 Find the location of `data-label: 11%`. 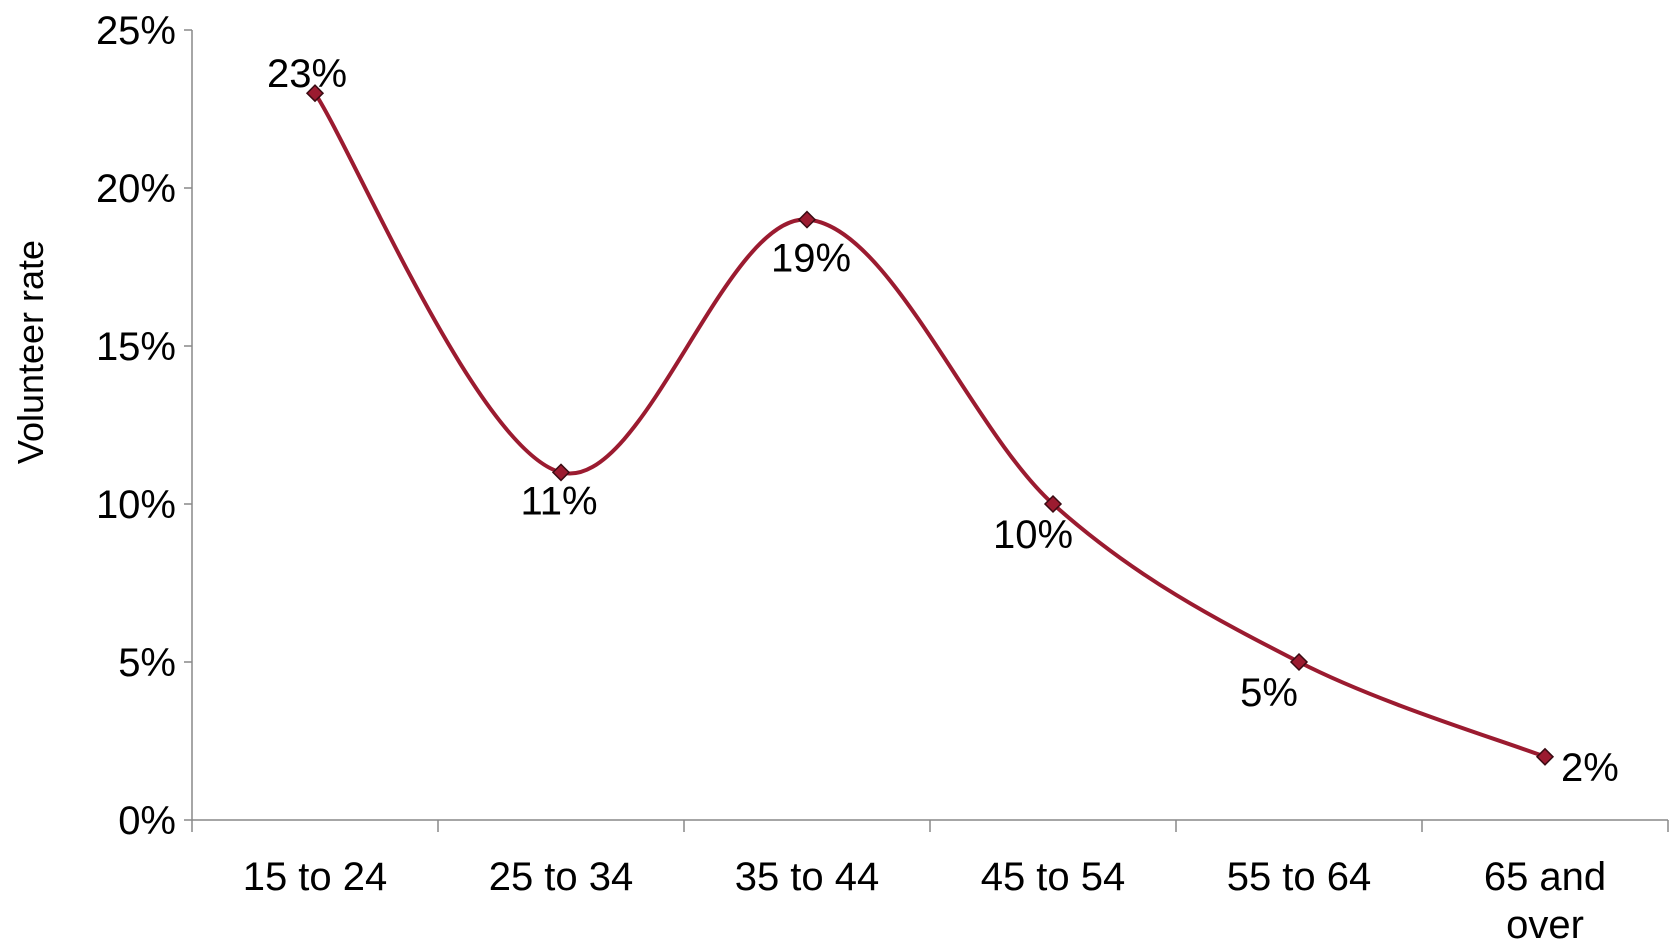

data-label: 11% is located at coordinates (558, 501).